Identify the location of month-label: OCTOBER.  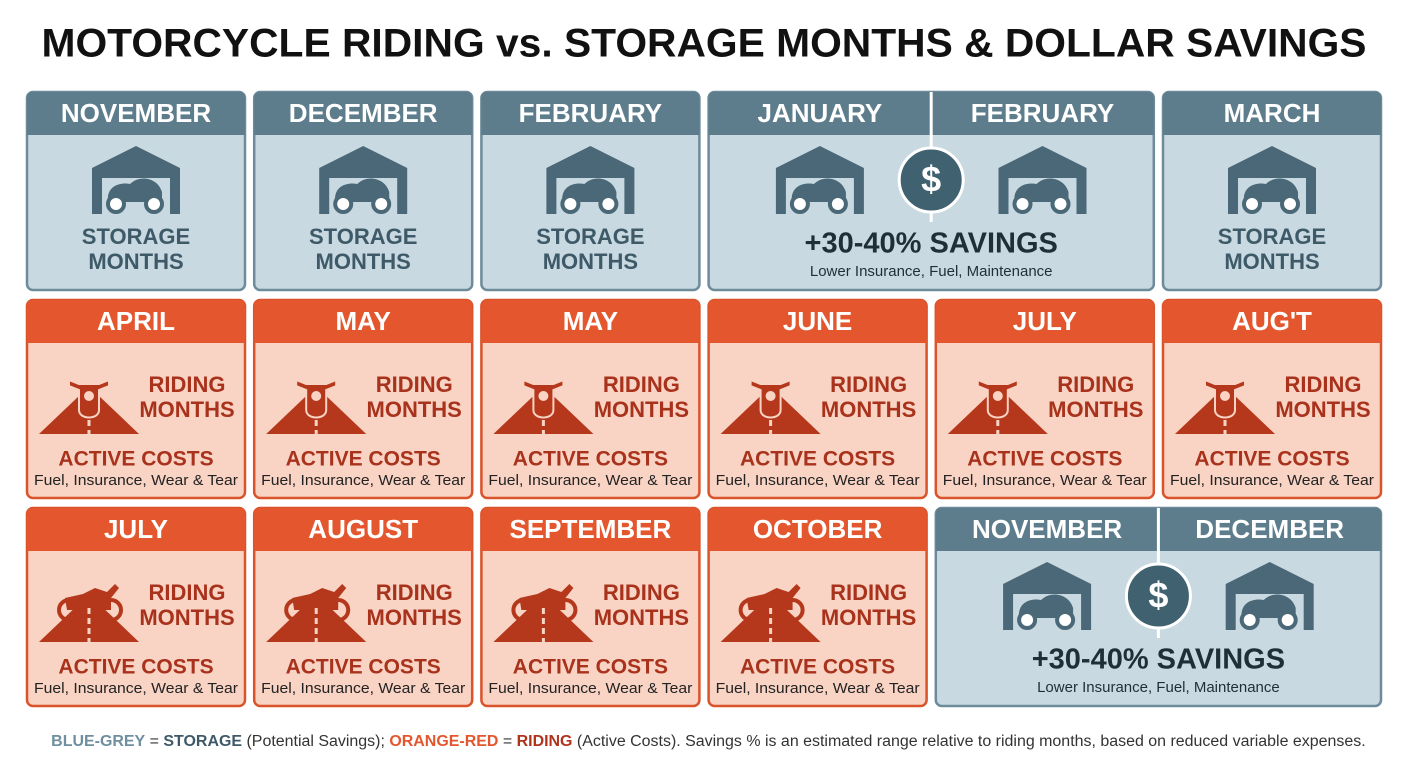
(818, 529).